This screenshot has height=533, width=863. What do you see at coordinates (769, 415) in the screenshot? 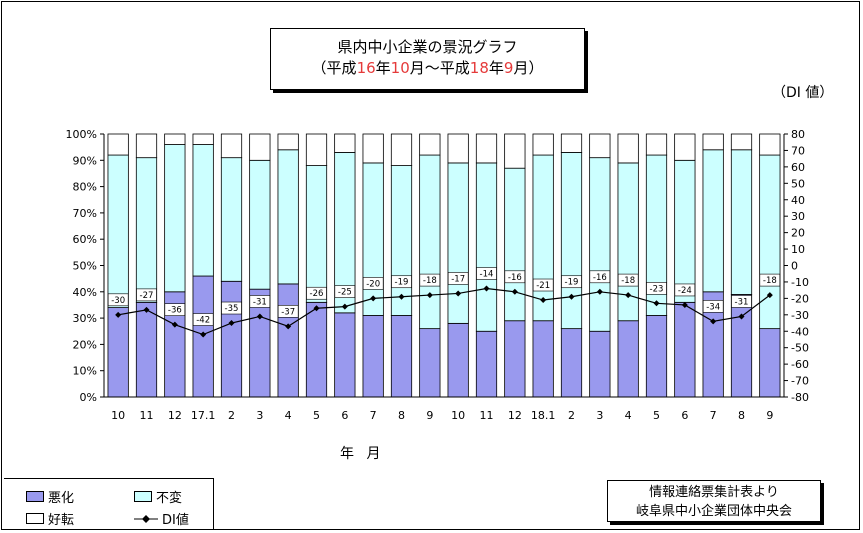
I see `x-axis-tick-label: 9` at bounding box center [769, 415].